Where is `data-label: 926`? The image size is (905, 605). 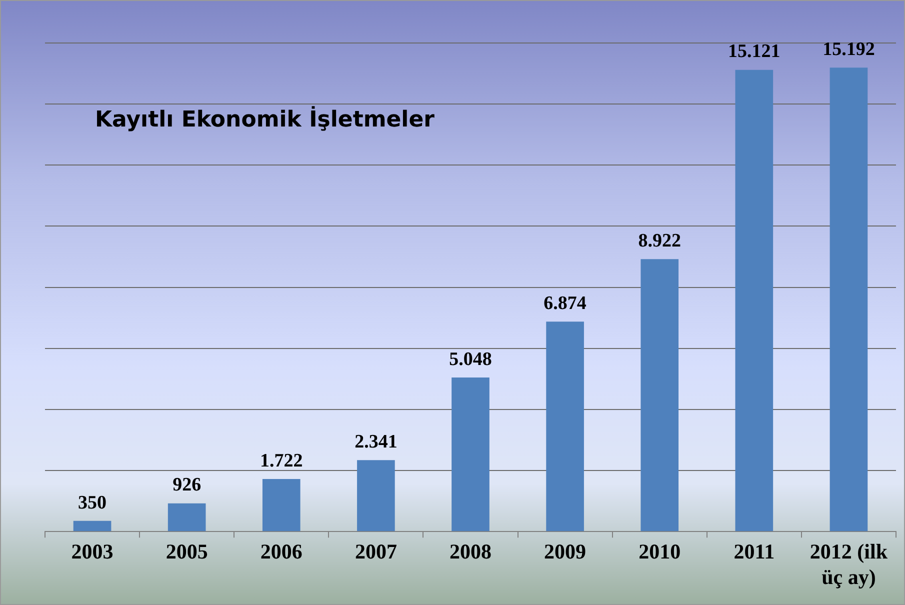 data-label: 926 is located at coordinates (187, 485).